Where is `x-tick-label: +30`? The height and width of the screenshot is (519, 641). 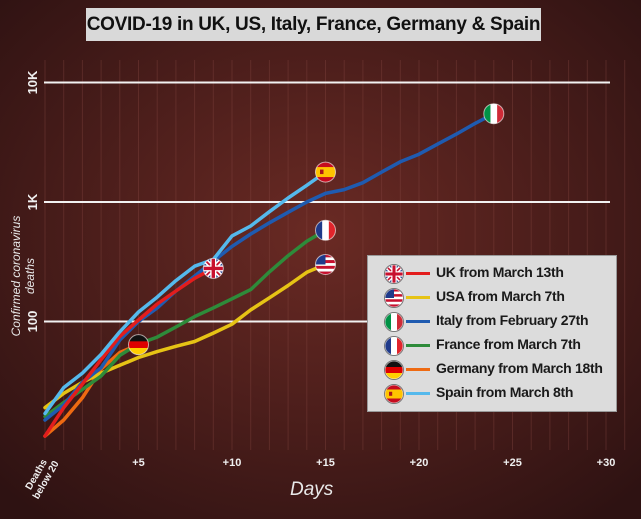 x-tick-label: +30 is located at coordinates (606, 463).